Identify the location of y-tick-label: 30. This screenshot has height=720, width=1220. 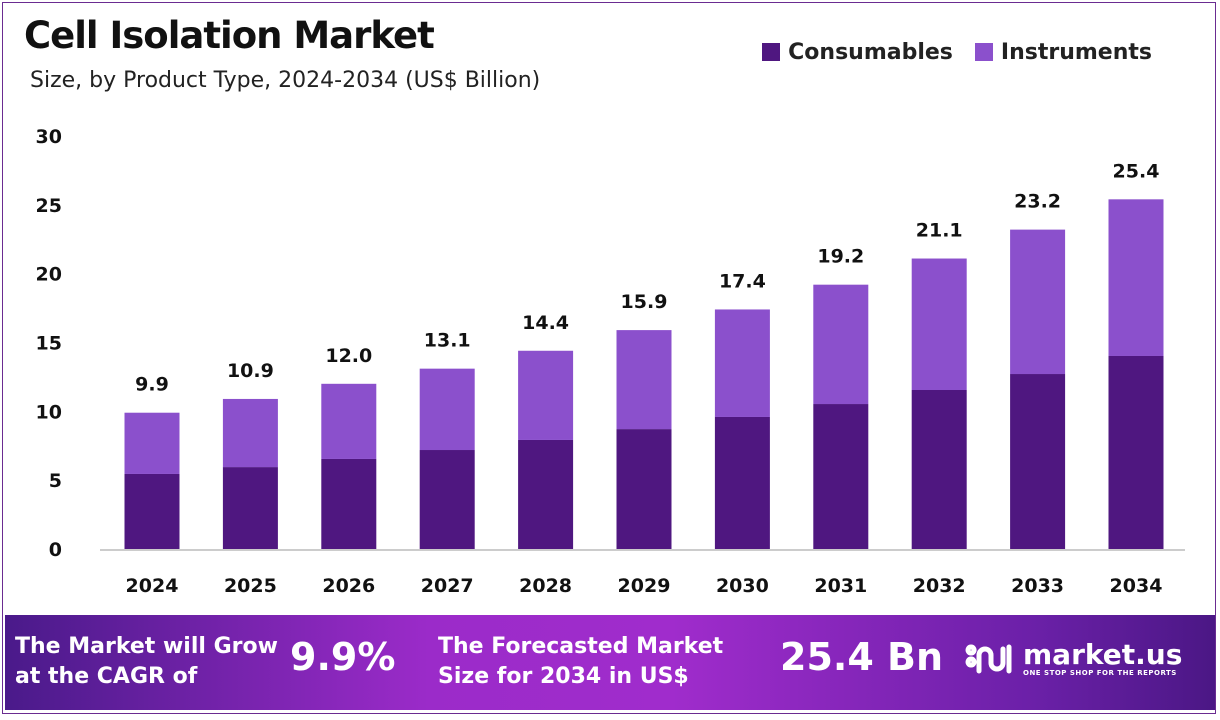
(49, 137).